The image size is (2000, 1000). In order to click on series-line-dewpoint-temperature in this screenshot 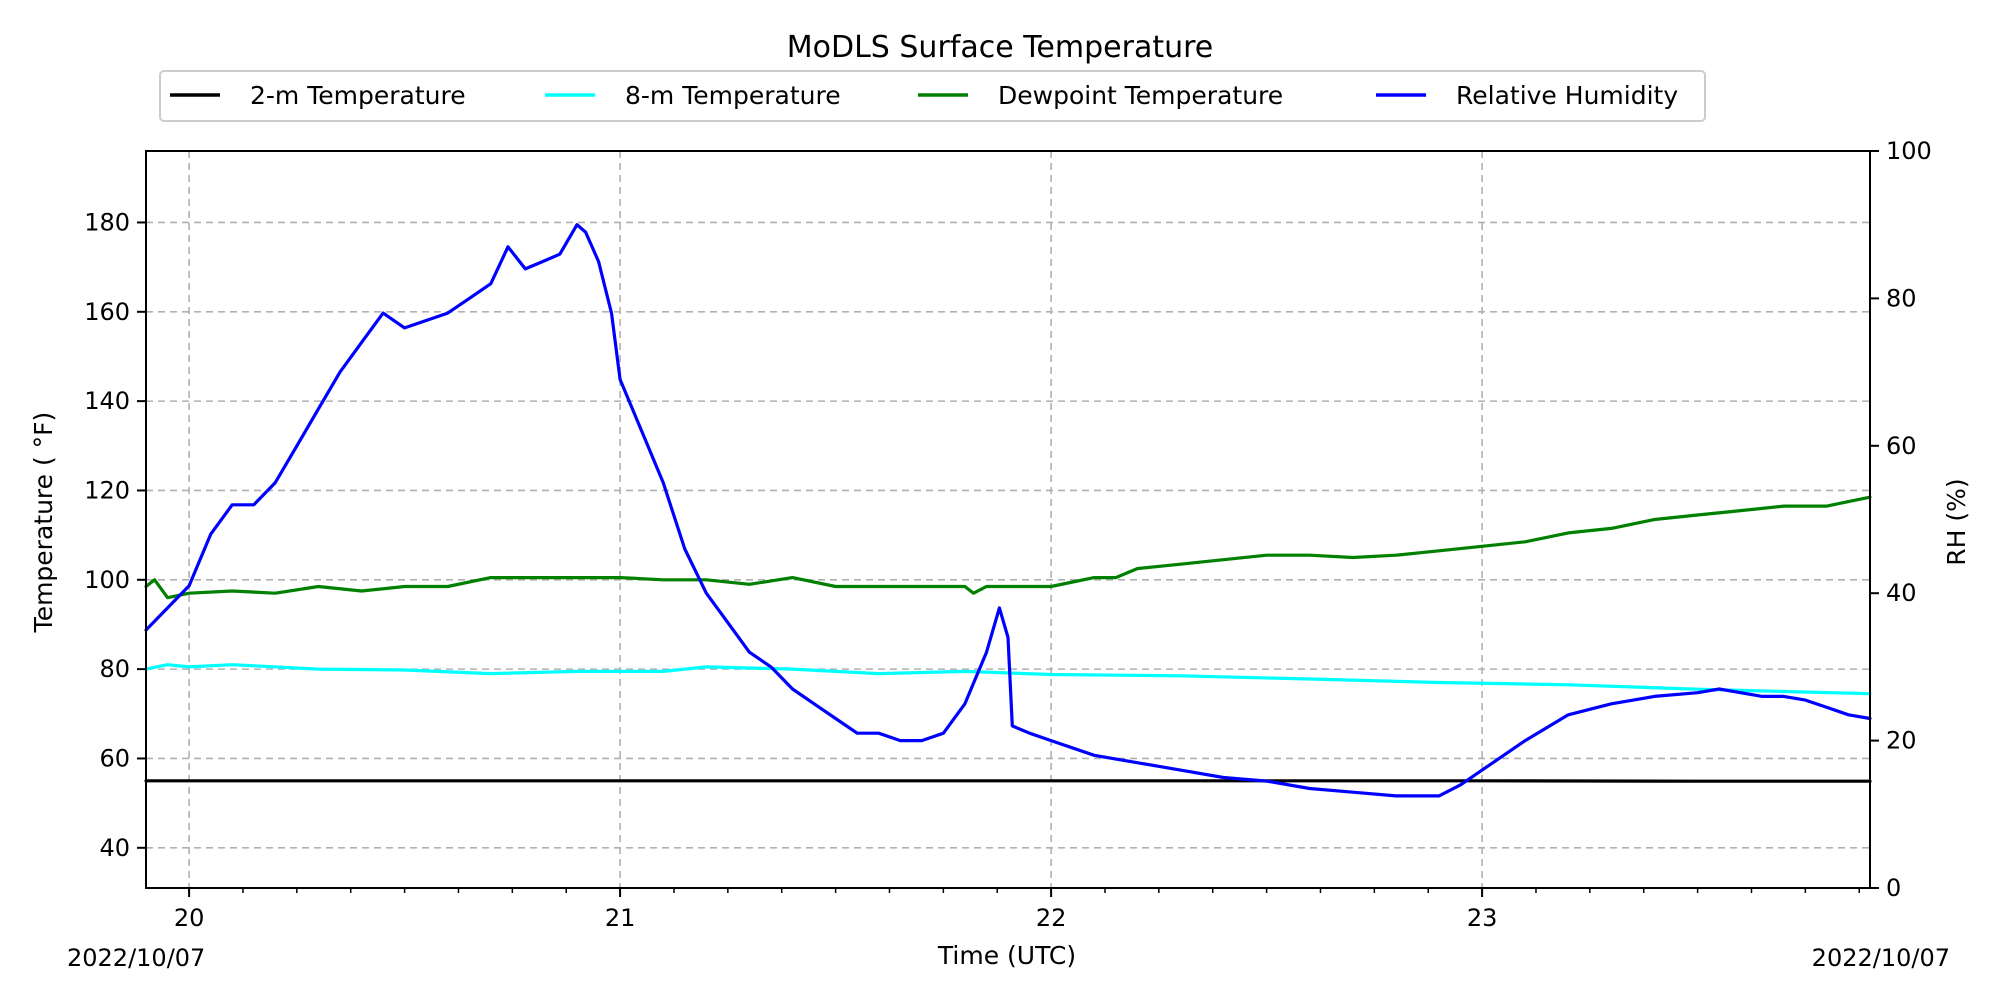, I will do `click(1008, 547)`.